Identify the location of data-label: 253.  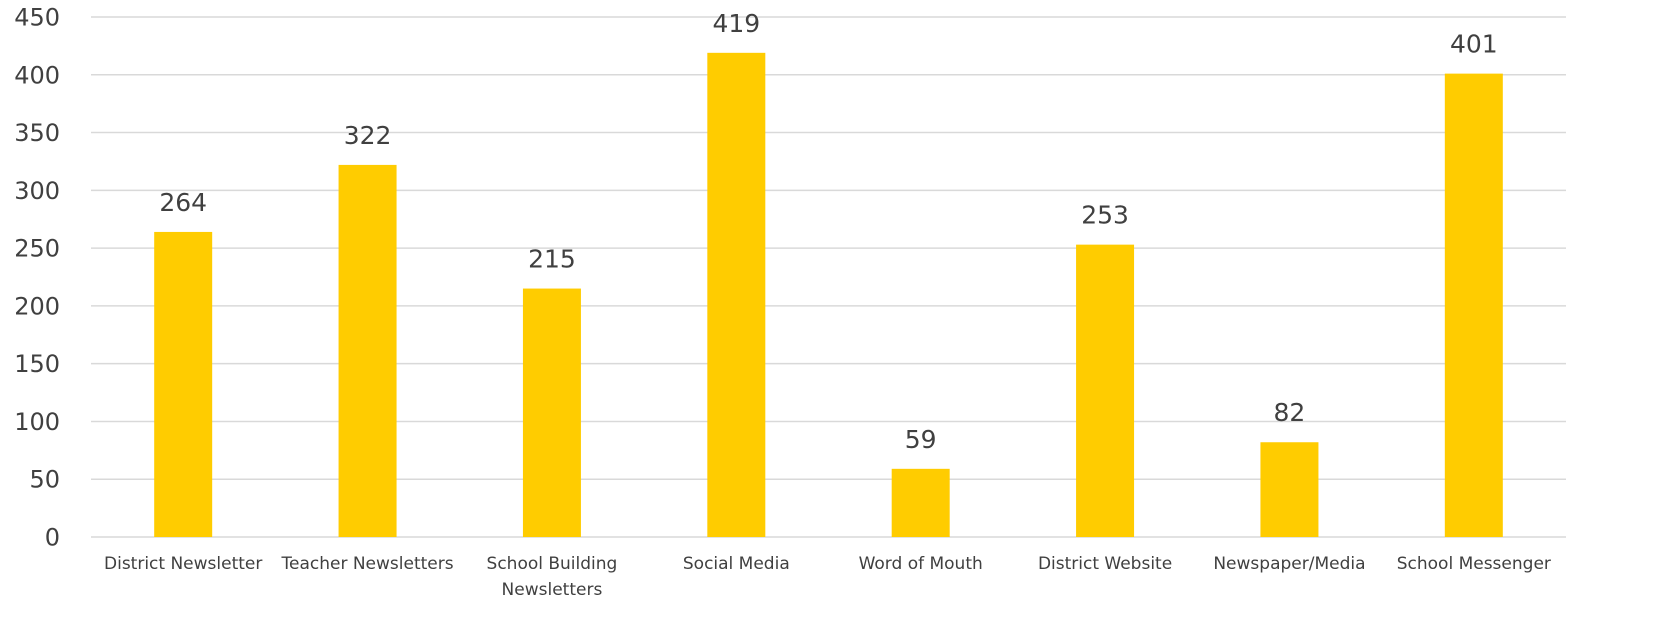
(1105, 215).